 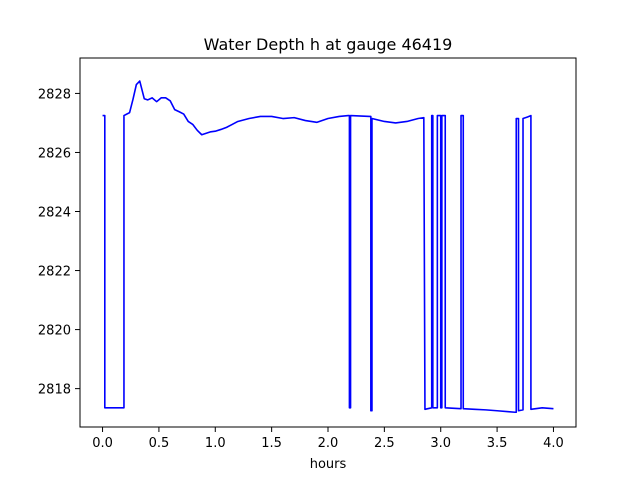 What do you see at coordinates (328, 443) in the screenshot?
I see `x-tick-label: 2.0` at bounding box center [328, 443].